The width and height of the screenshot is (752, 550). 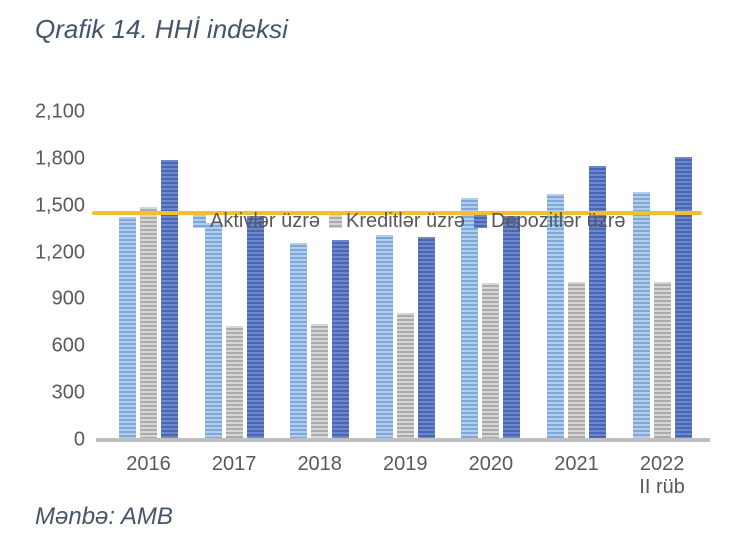 What do you see at coordinates (255, 327) in the screenshot?
I see `bar-depozitlər-2017` at bounding box center [255, 327].